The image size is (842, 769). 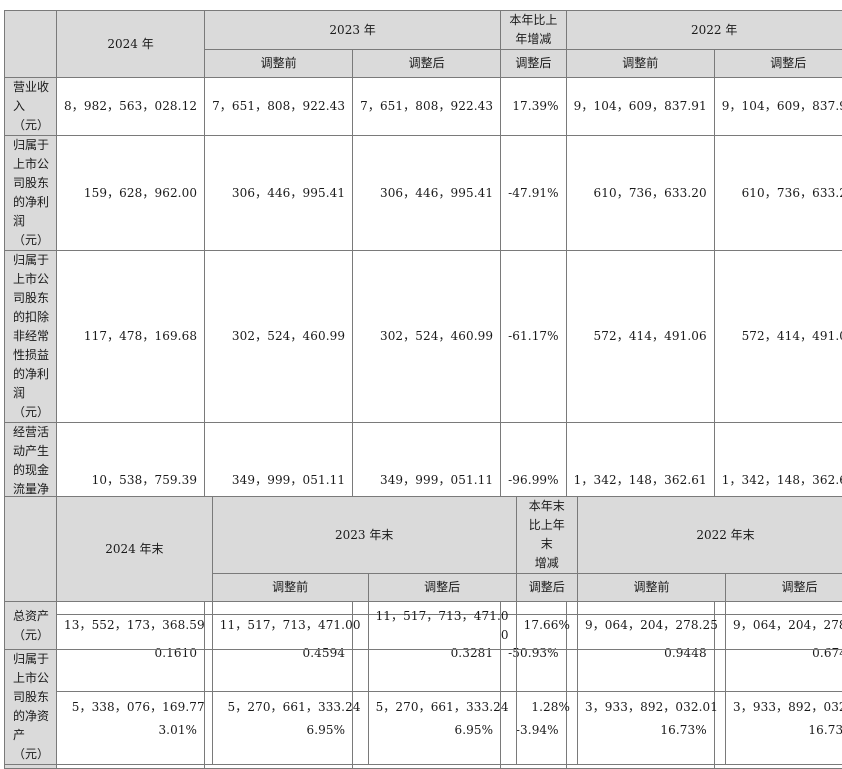 I want to click on cell-v2024: 13，552，173，368.59, so click(x=135, y=626).